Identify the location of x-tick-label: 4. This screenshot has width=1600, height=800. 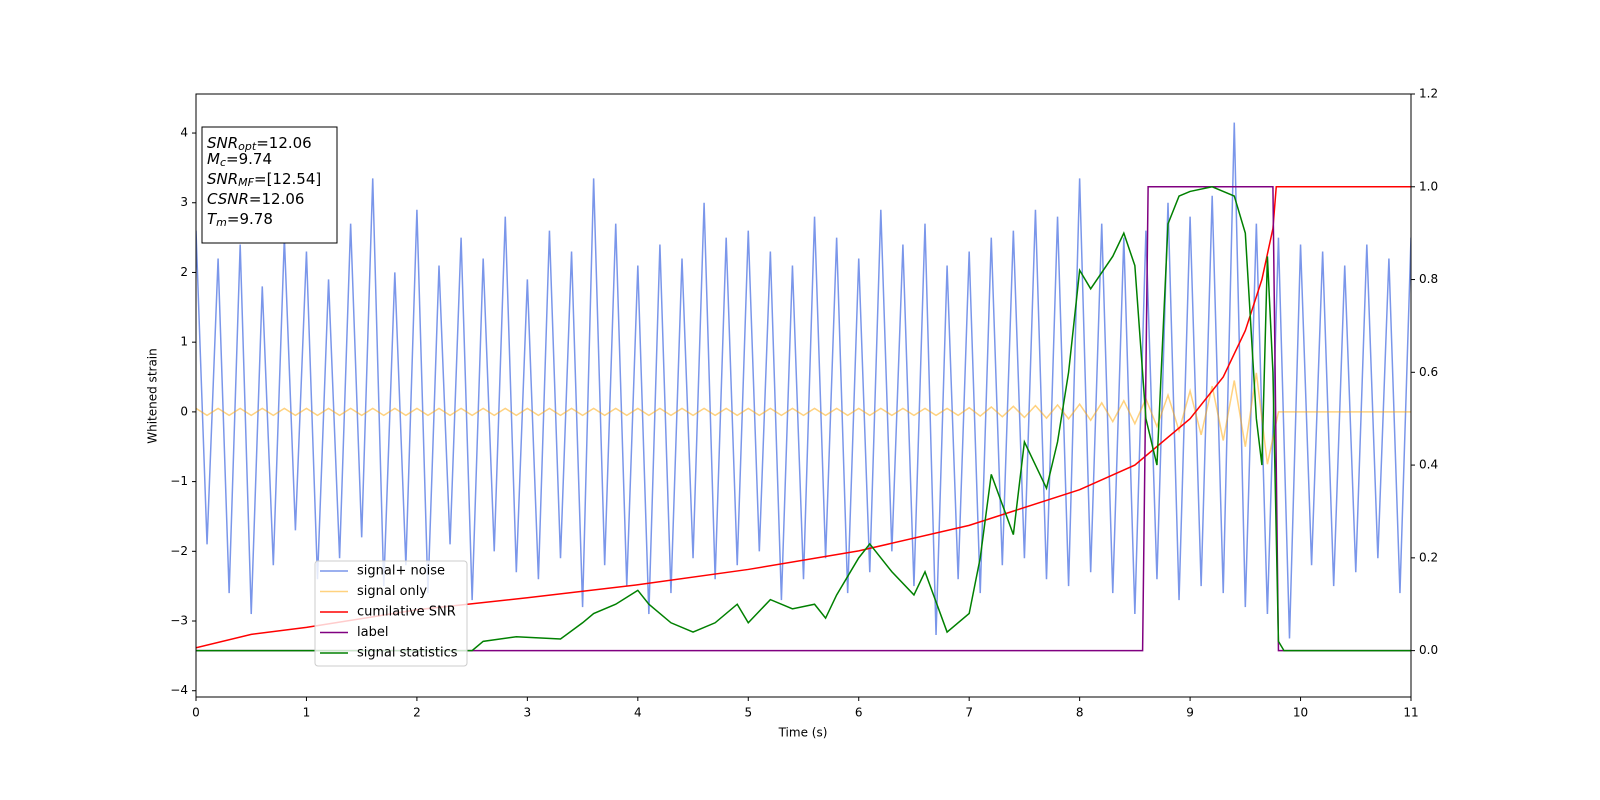
(638, 713).